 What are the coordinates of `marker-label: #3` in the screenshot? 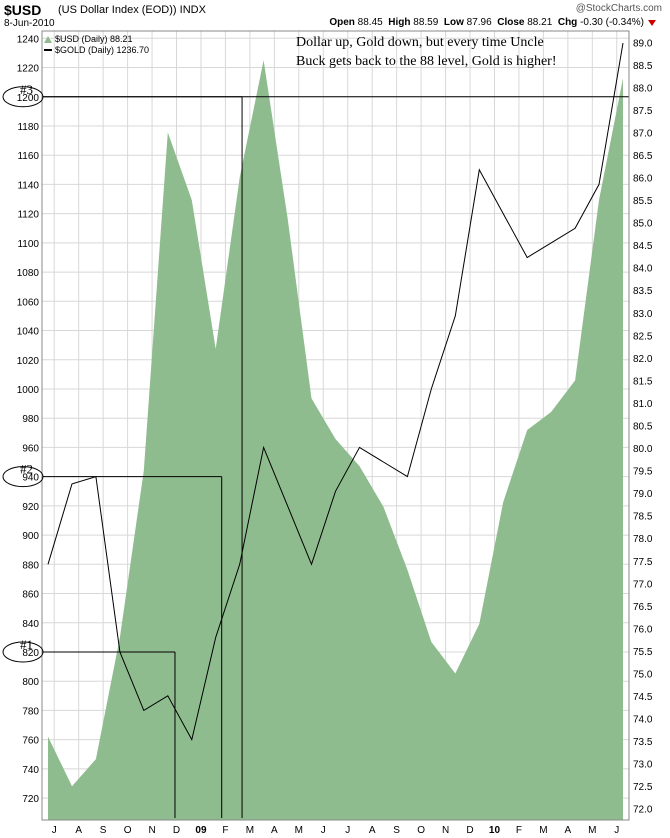 It's located at (26, 89).